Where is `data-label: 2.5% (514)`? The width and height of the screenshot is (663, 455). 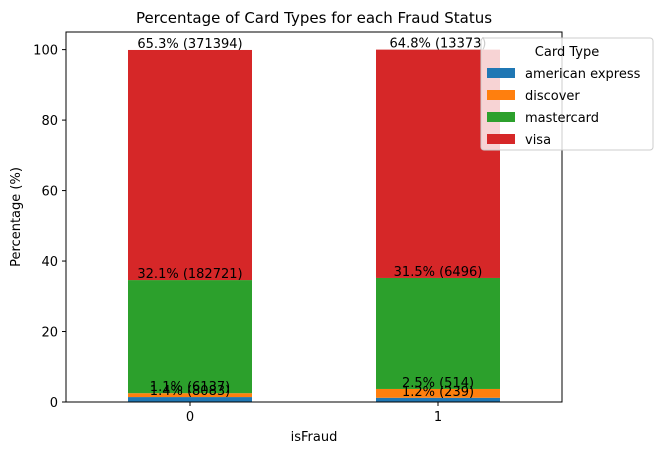 data-label: 2.5% (514) is located at coordinates (438, 383).